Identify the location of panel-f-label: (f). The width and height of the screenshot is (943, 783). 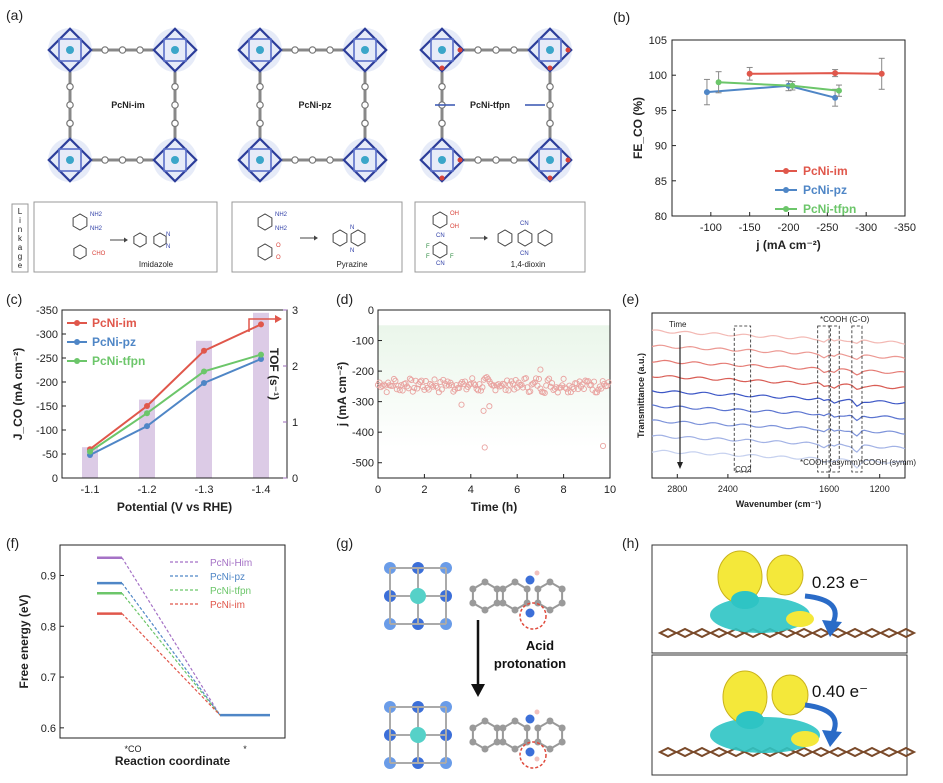
(12, 543).